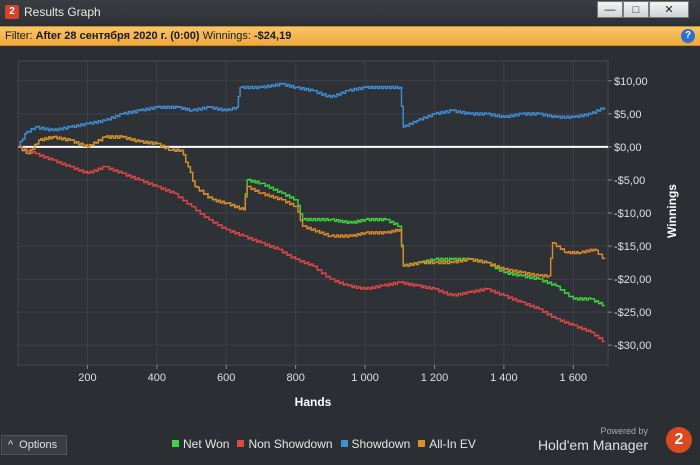 The width and height of the screenshot is (700, 465). I want to click on y-tick-label: -$20,00, so click(632, 280).